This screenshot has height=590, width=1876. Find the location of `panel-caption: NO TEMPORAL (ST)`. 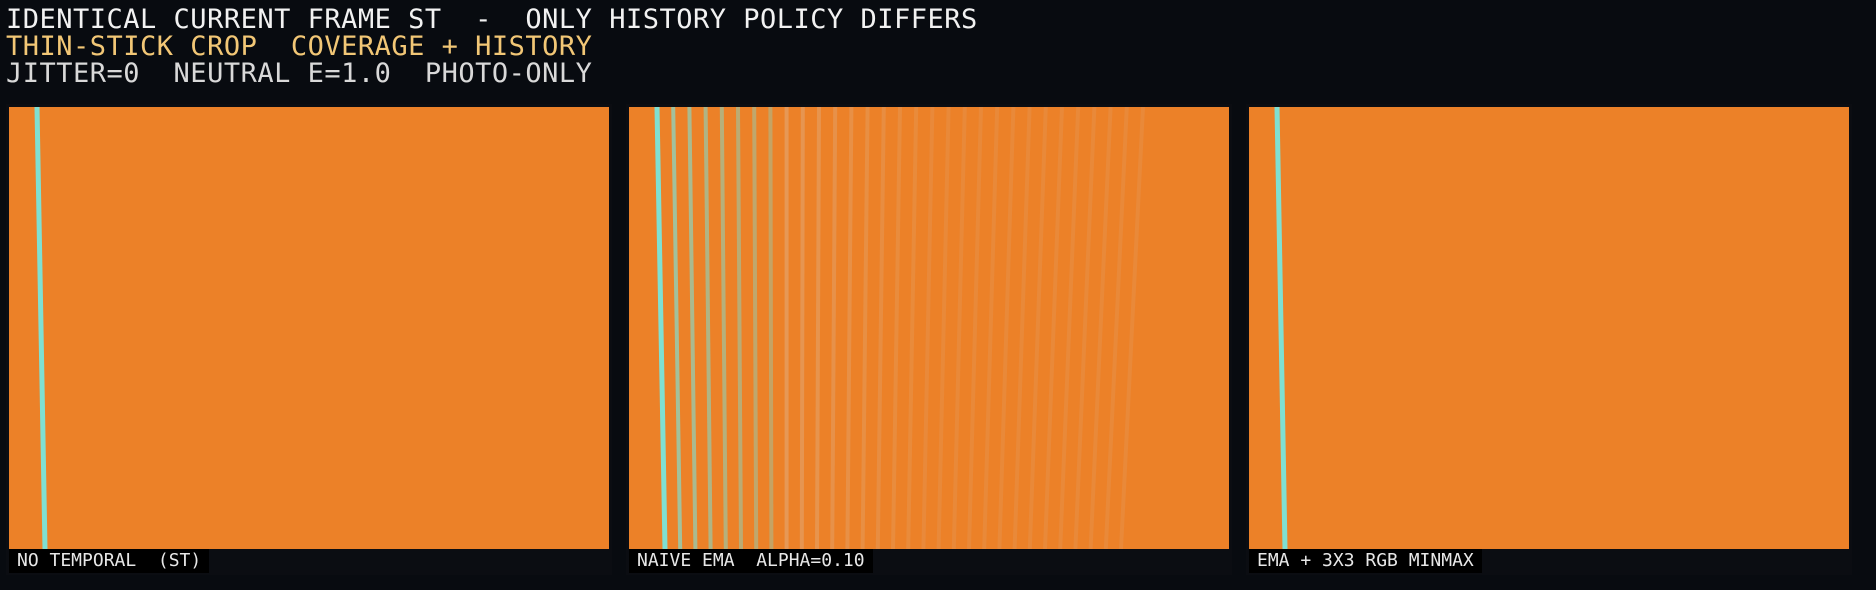

panel-caption: NO TEMPORAL (ST) is located at coordinates (109, 561).